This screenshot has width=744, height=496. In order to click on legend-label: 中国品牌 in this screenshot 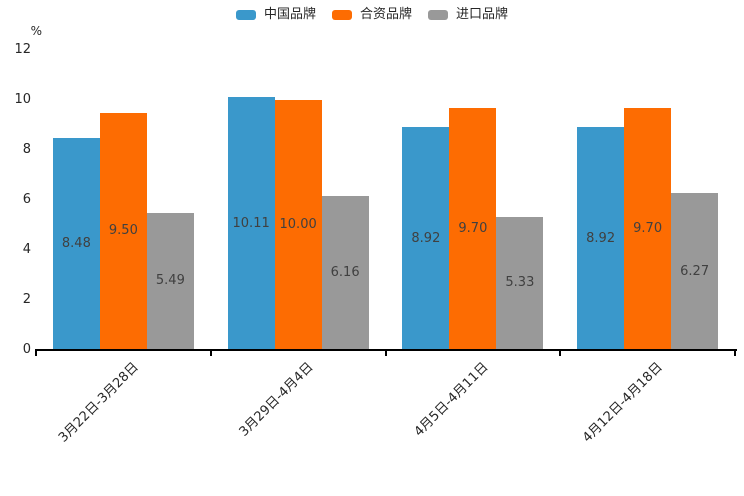, I will do `click(289, 14)`.